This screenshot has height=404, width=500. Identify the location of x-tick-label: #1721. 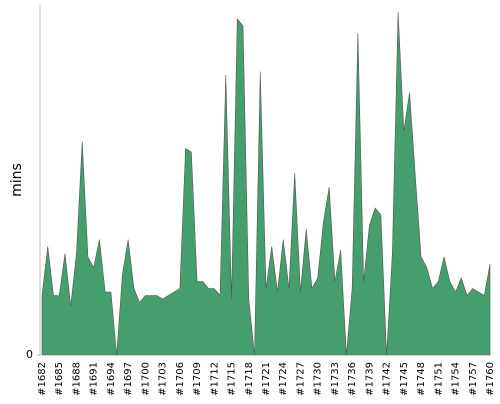
(266, 379).